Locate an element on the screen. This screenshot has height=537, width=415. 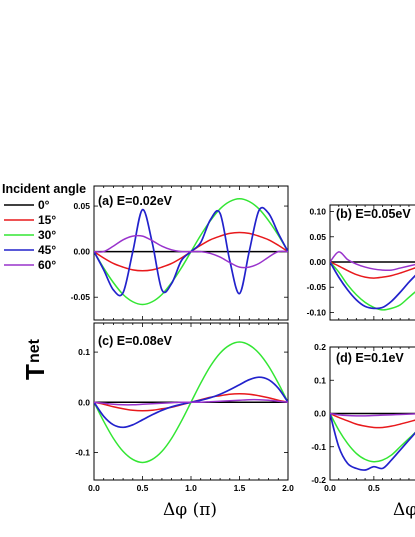
y-tick-label: 0.10 is located at coordinates (317, 212).